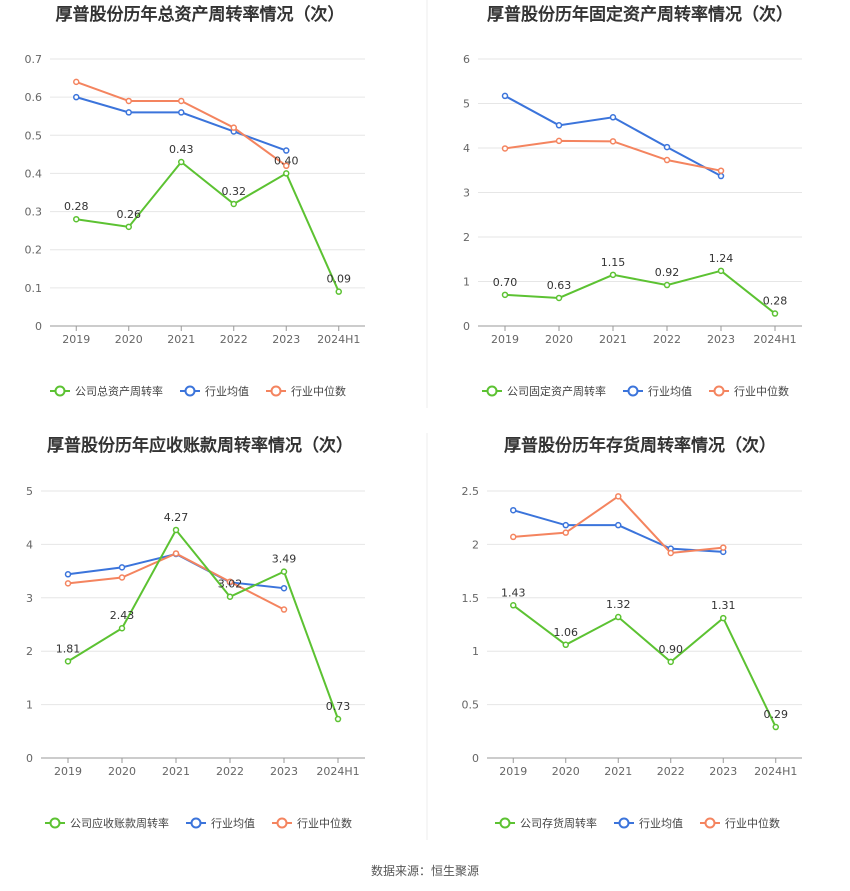  I want to click on data-label: 1.43, so click(513, 592).